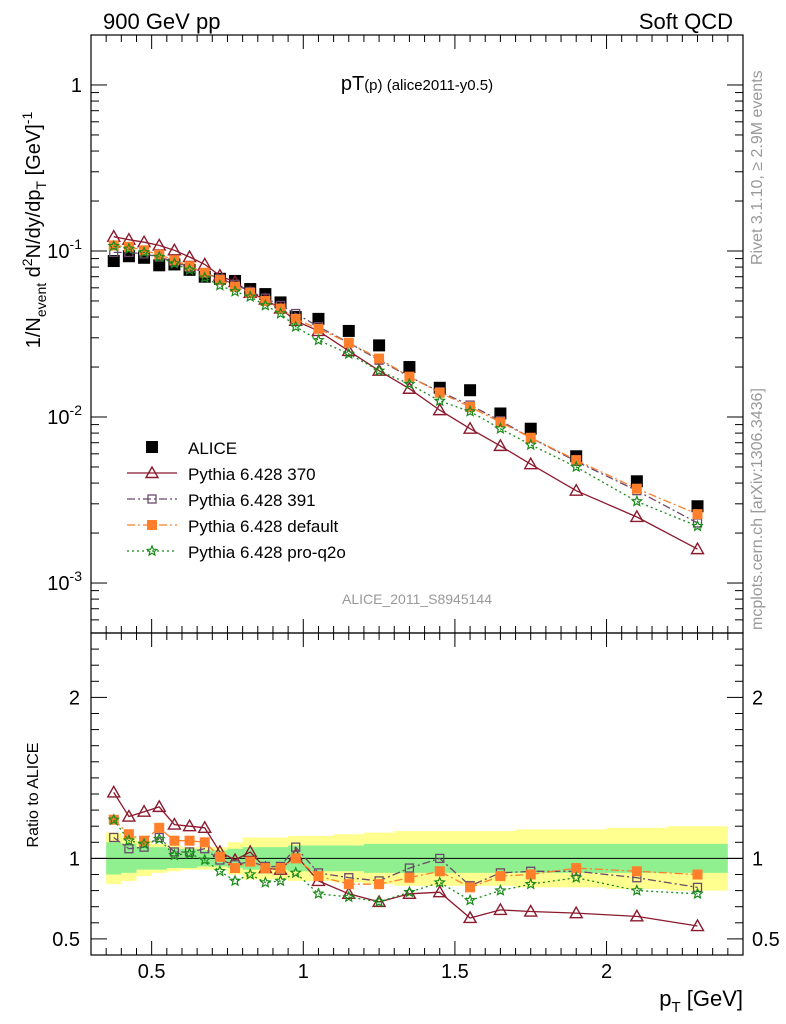  What do you see at coordinates (212, 448) in the screenshot?
I see `legend-label: ALICE` at bounding box center [212, 448].